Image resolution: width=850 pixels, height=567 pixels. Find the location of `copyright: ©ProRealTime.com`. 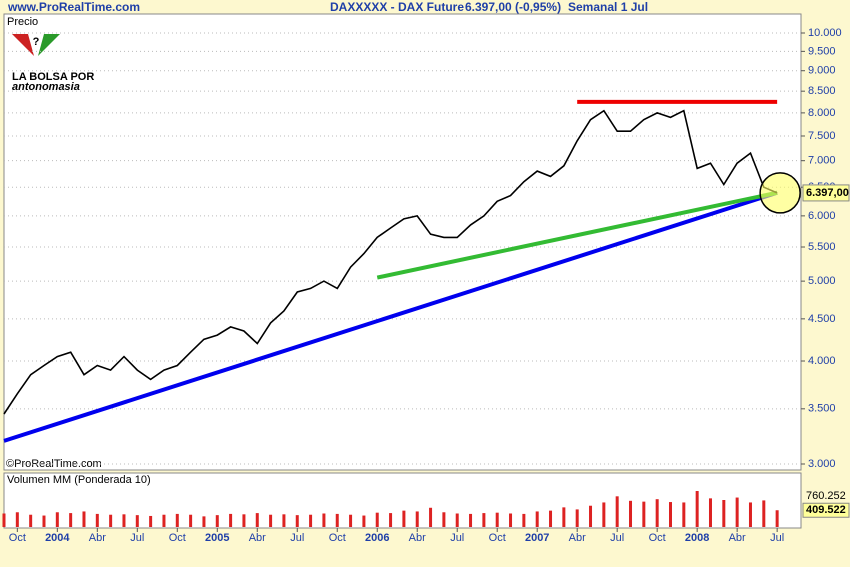

copyright: ©ProRealTime.com is located at coordinates (54, 464).